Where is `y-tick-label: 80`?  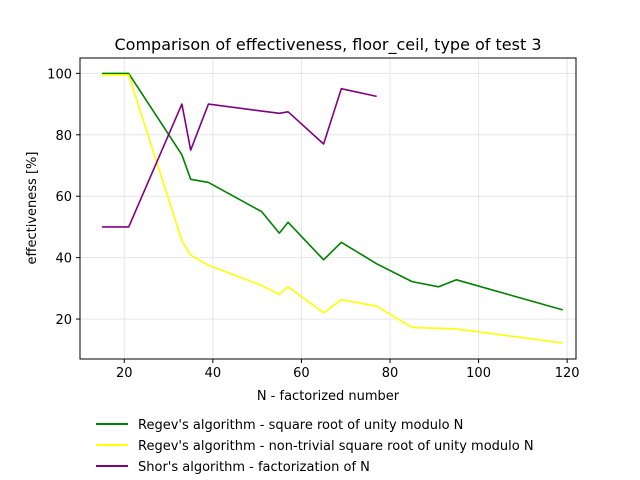
y-tick-label: 80 is located at coordinates (63, 136).